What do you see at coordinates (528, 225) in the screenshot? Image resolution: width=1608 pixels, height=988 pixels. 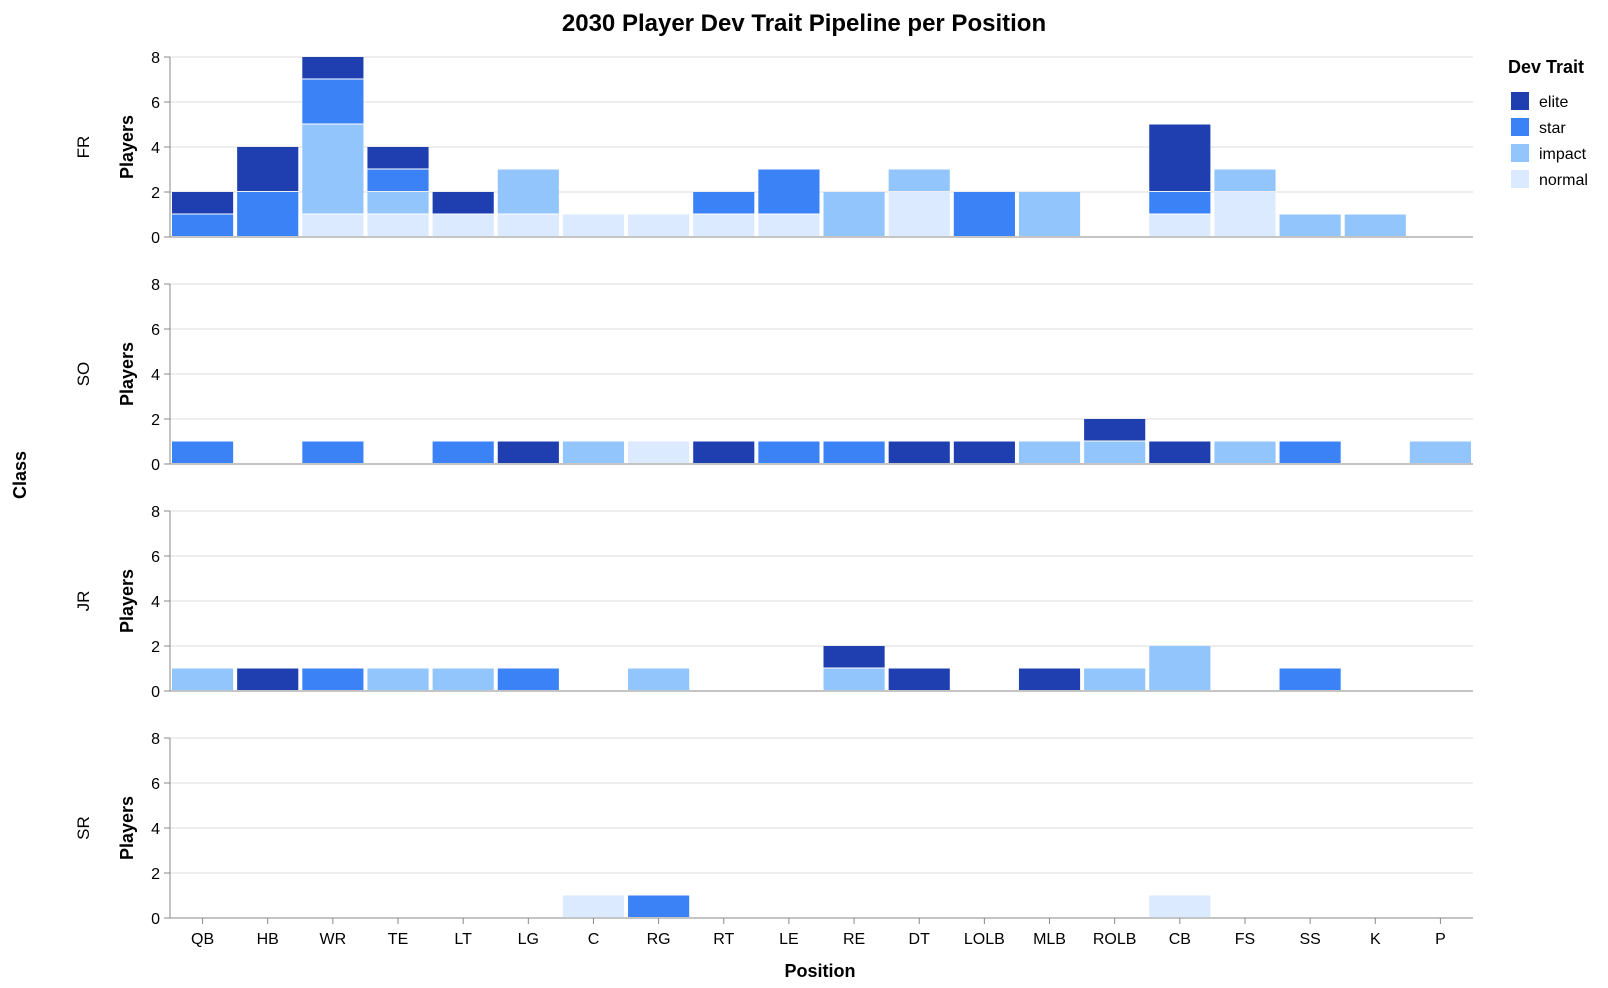 I see `bar-fr-lg-normal` at bounding box center [528, 225].